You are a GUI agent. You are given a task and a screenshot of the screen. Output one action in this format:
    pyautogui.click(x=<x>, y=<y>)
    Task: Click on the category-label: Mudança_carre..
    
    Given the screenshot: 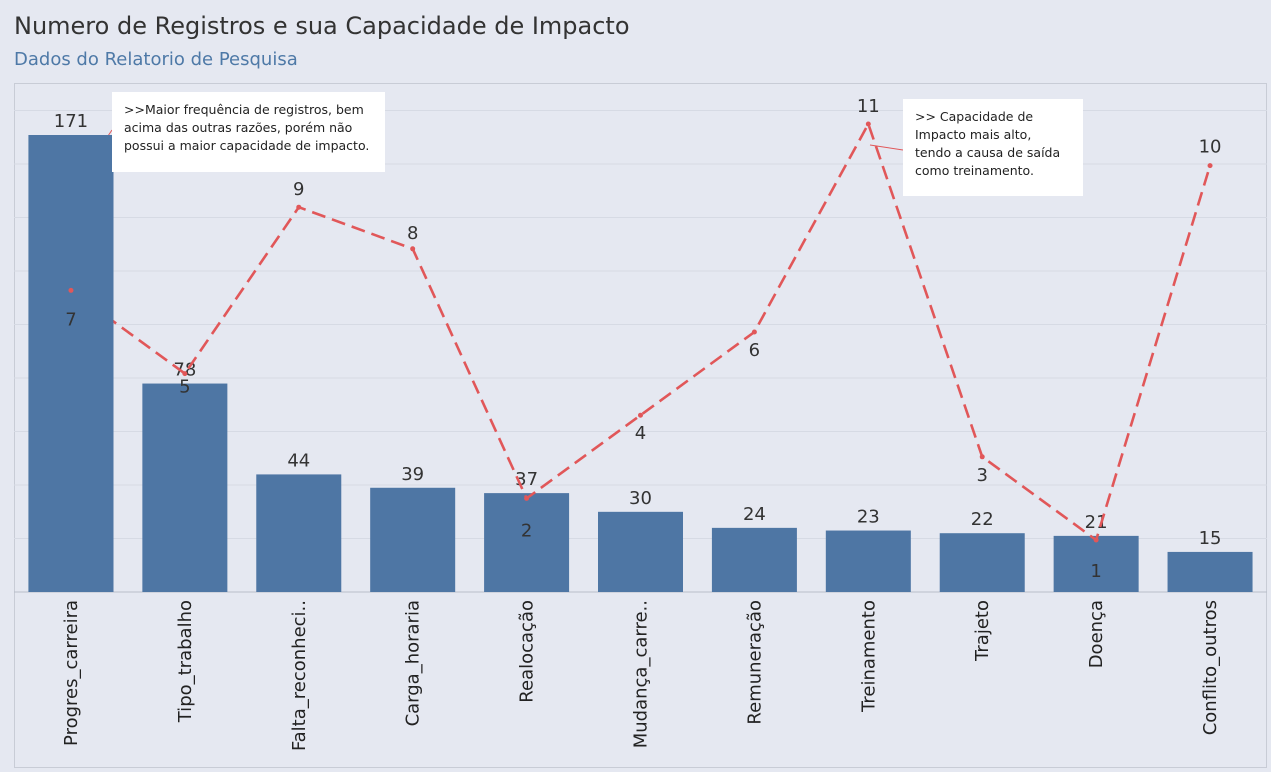 What is the action you would take?
    pyautogui.click(x=641, y=674)
    